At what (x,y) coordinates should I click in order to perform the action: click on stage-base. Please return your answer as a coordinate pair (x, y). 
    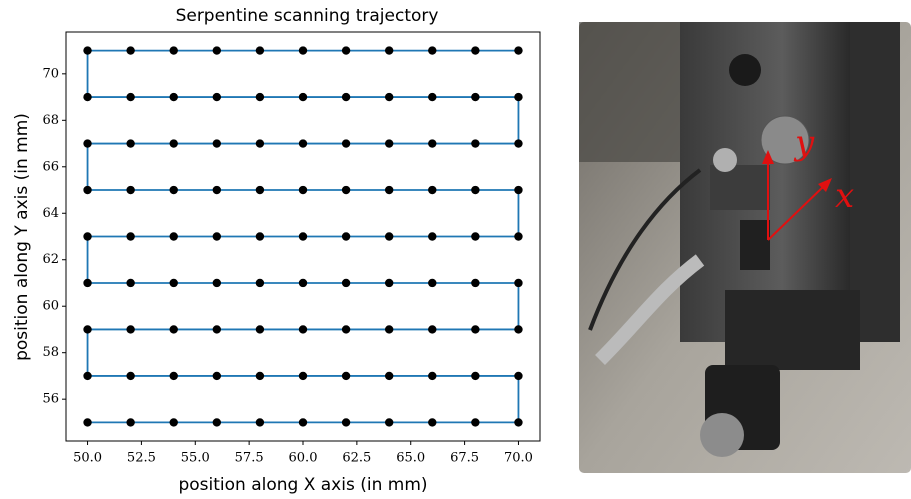
    Looking at the image, I should click on (792, 330).